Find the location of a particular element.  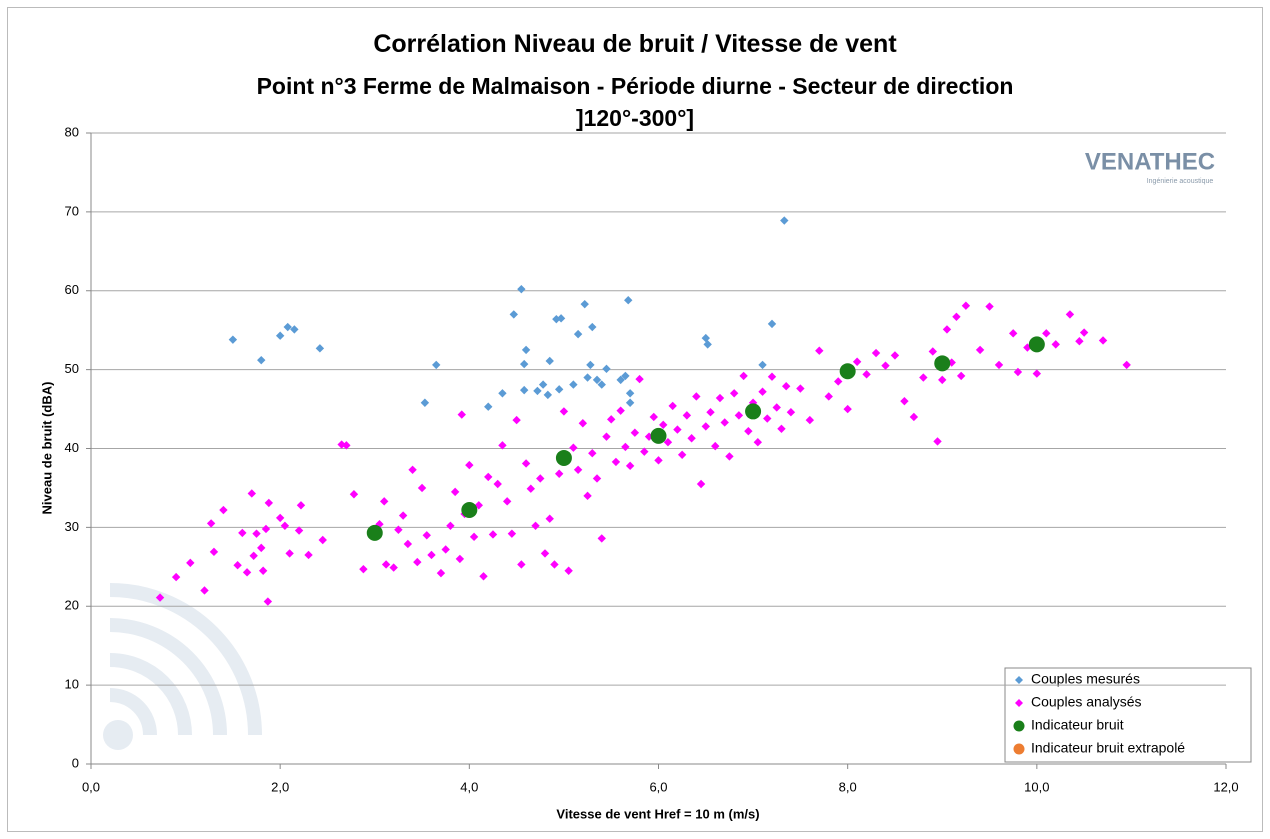

y-tick-label: 10 is located at coordinates (72, 684).